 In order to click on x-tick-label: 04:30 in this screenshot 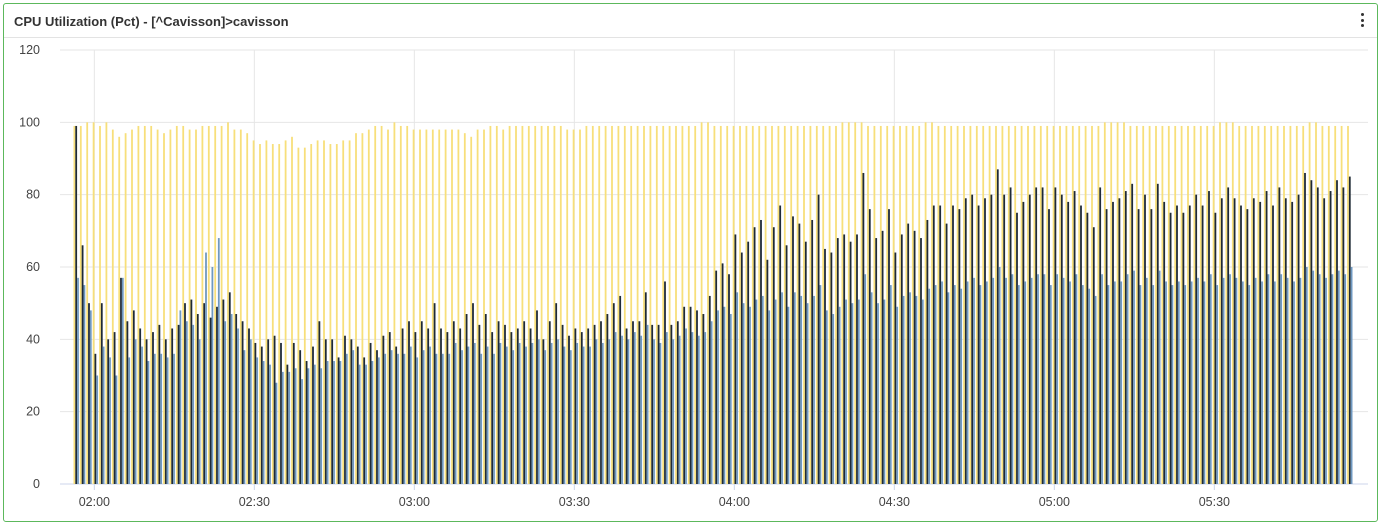, I will do `click(894, 502)`.